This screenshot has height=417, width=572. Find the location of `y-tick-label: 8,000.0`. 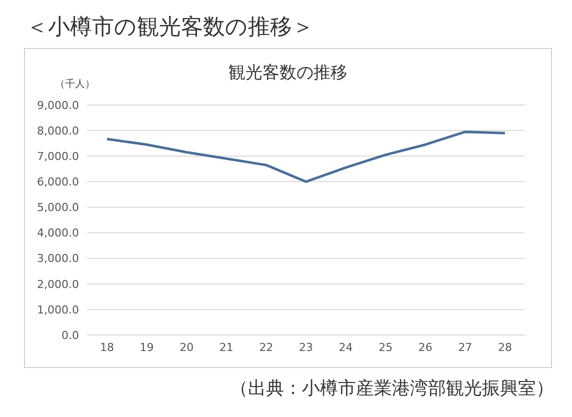

y-tick-label: 8,000.0 is located at coordinates (58, 131).